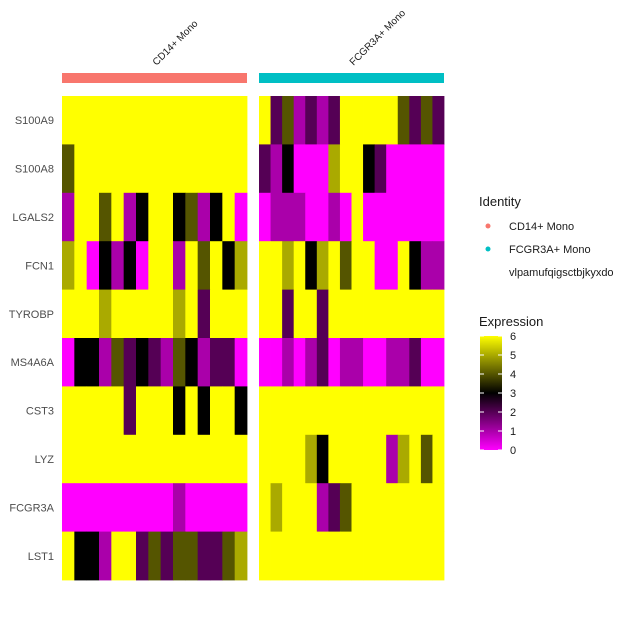  I want to click on group-bar, so click(351, 78).